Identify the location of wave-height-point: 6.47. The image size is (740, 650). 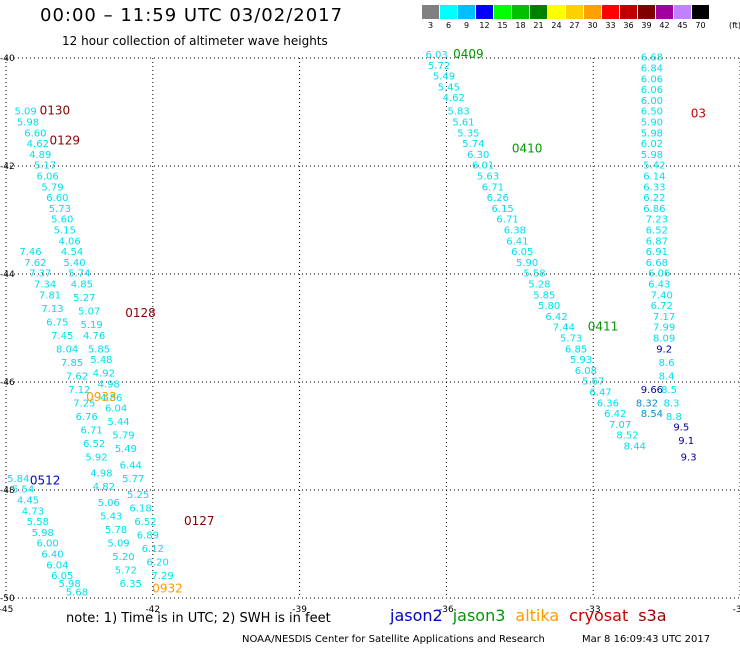
(600, 393).